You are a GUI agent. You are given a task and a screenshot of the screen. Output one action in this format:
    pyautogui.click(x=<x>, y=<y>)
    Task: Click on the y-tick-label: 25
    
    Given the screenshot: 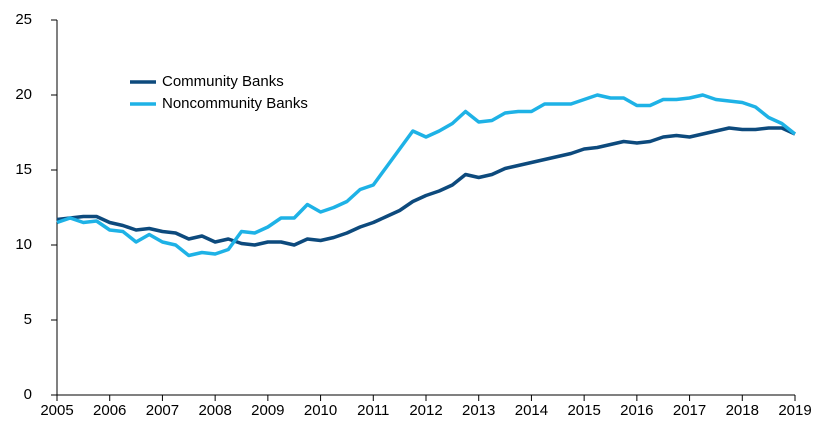 What is the action you would take?
    pyautogui.click(x=23, y=19)
    